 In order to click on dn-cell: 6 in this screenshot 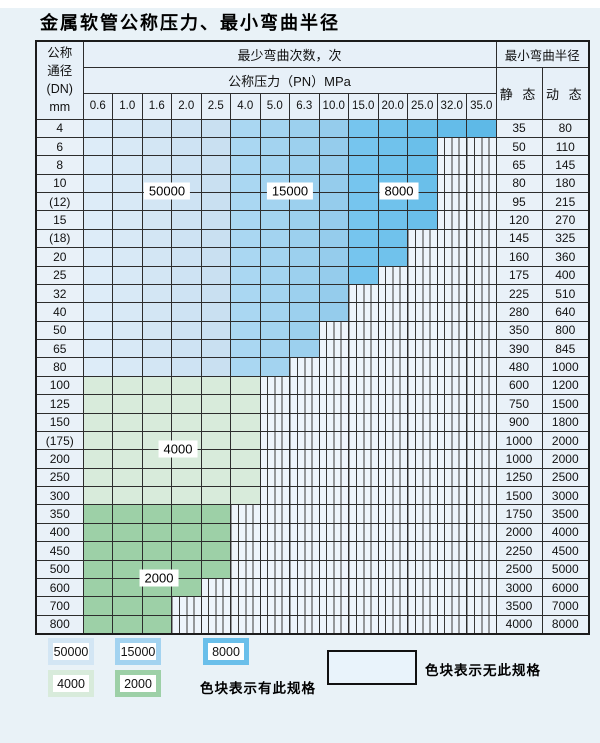, I will do `click(59, 146)`.